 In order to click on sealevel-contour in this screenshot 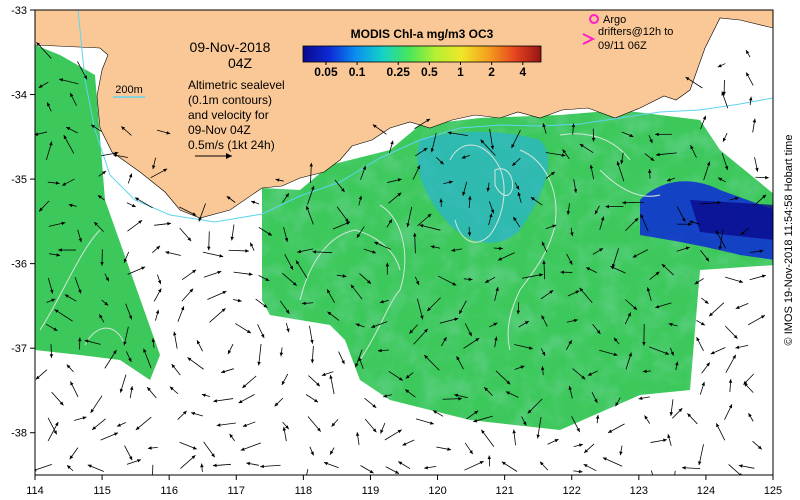, I will do `click(532, 250)`.